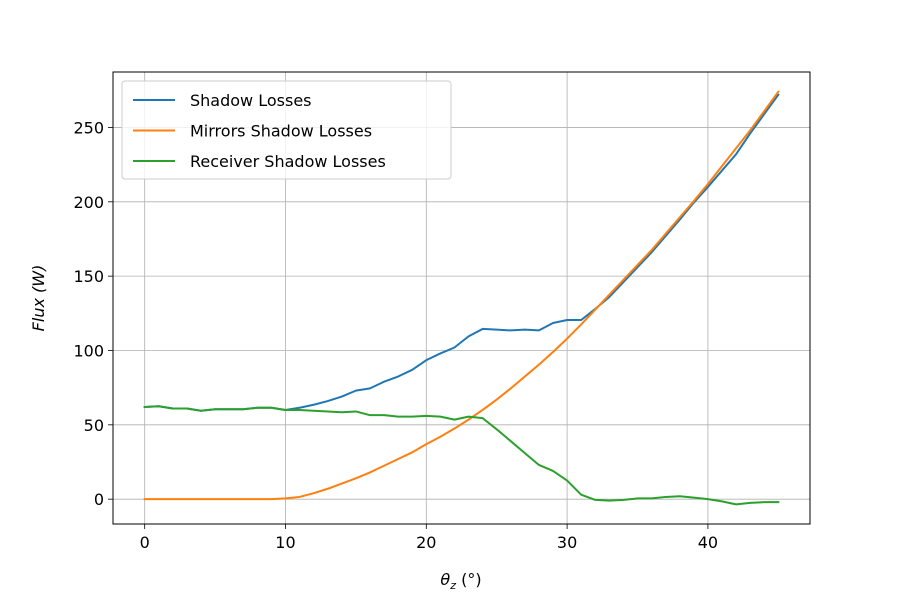 The width and height of the screenshot is (900, 600). I want to click on x-tick-label: 40, so click(708, 542).